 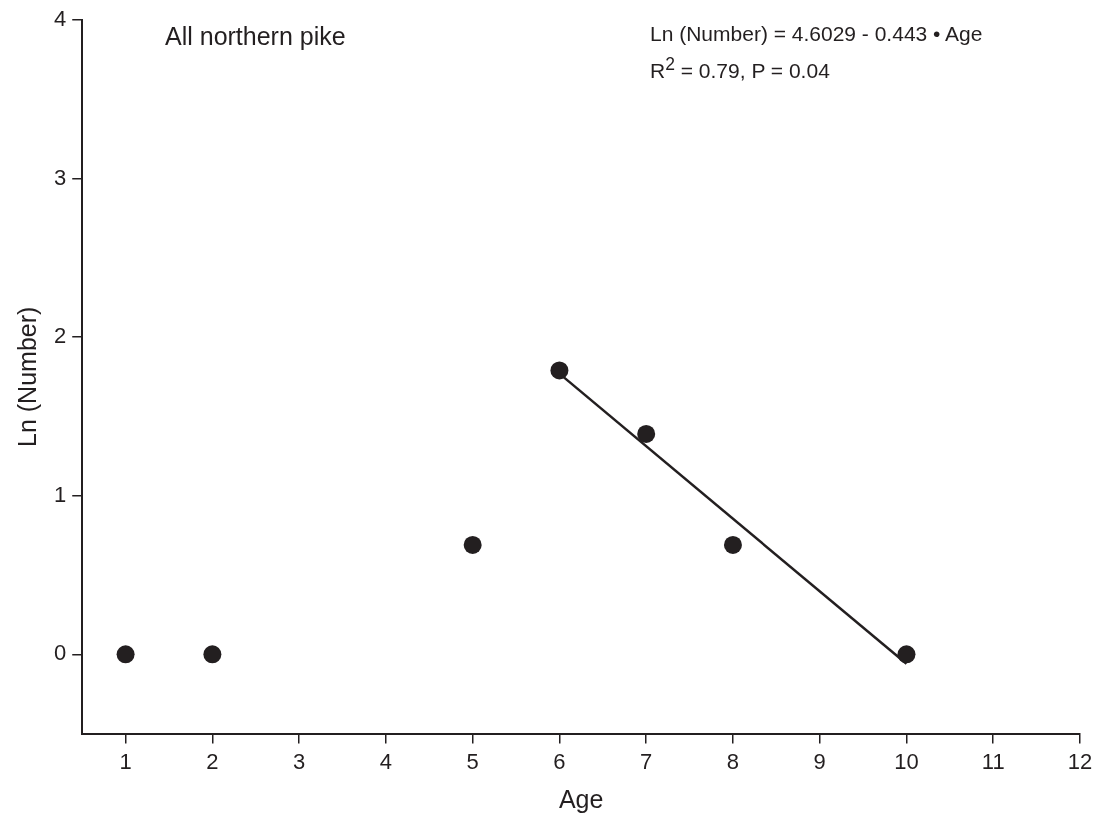 What do you see at coordinates (255, 36) in the screenshot?
I see `annotation: All northern pike` at bounding box center [255, 36].